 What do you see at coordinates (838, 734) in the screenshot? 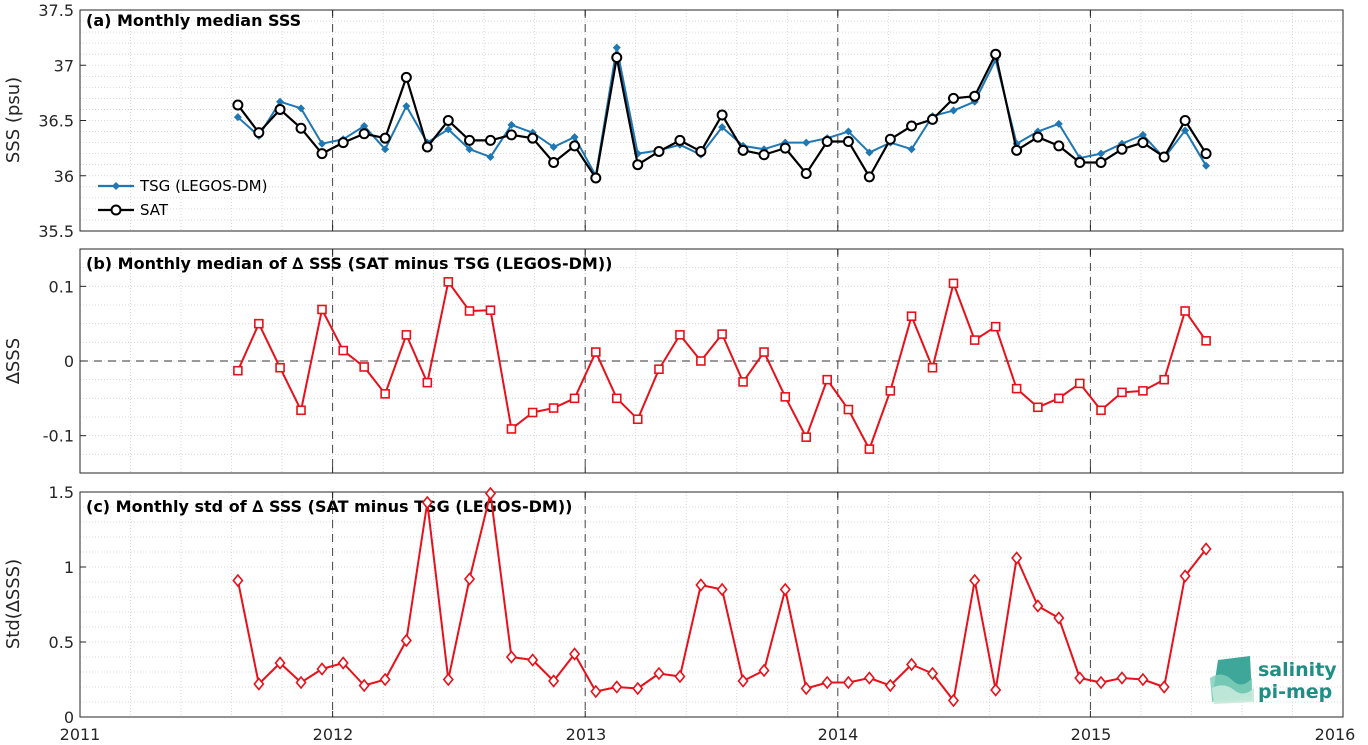
I see `x-tick-label: 2014` at bounding box center [838, 734].